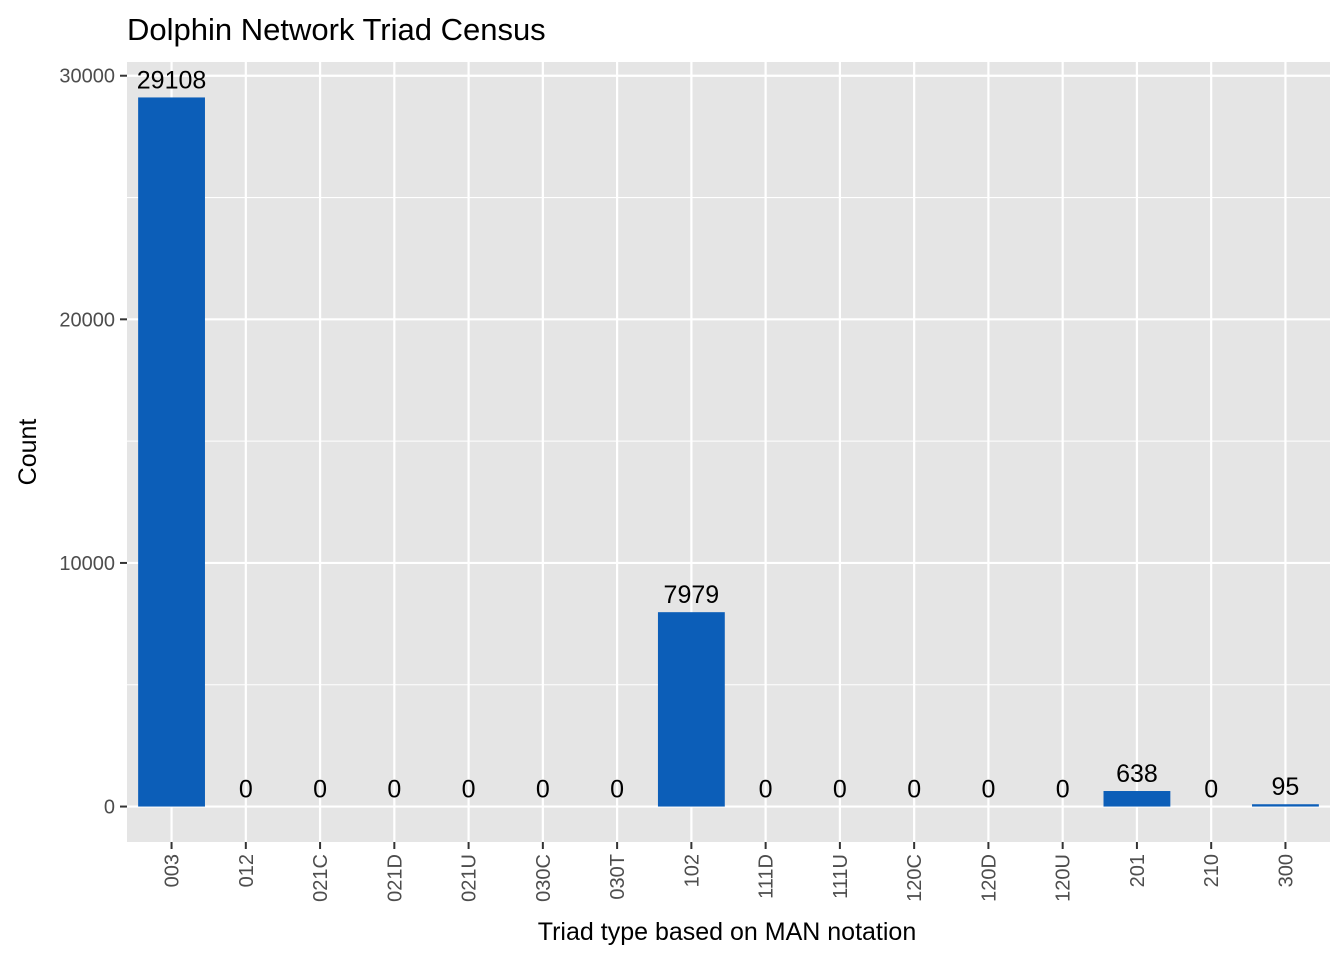  Describe the element at coordinates (470, 878) in the screenshot. I see `x-tick-label: 021U` at that location.